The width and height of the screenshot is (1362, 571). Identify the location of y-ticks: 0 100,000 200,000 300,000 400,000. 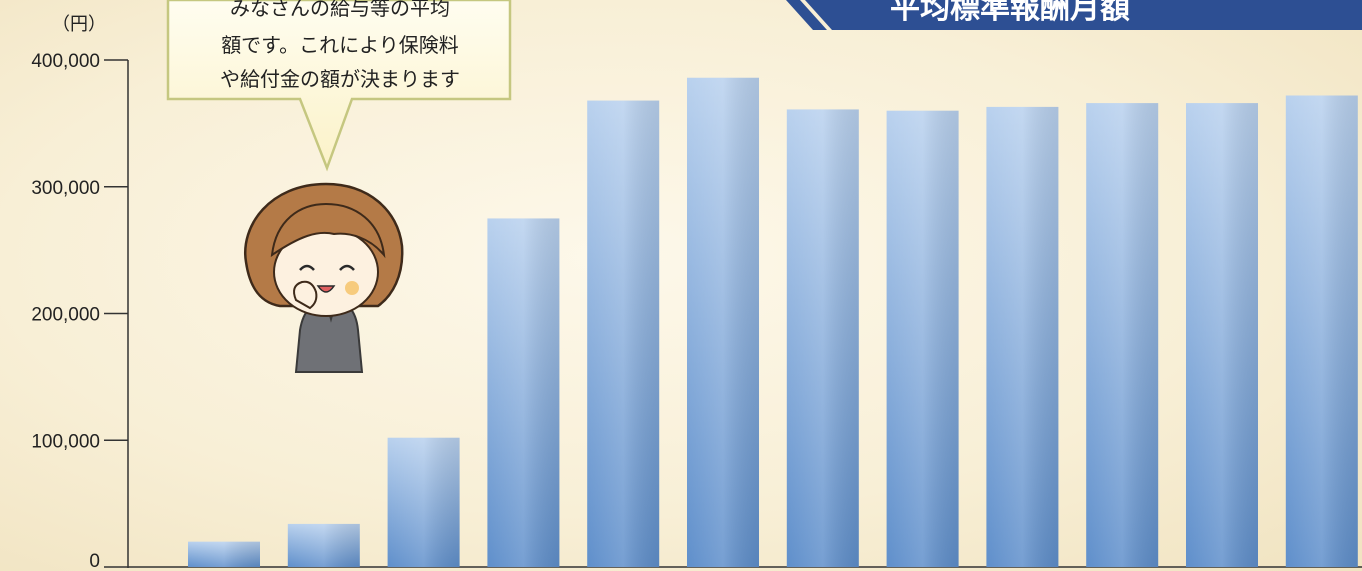
(79, 311).